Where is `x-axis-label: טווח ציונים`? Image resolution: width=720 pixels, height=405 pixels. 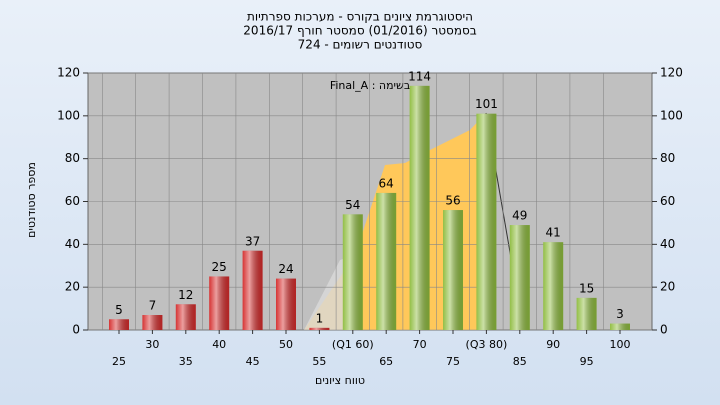 x-axis-label: טווח ציונים is located at coordinates (340, 380).